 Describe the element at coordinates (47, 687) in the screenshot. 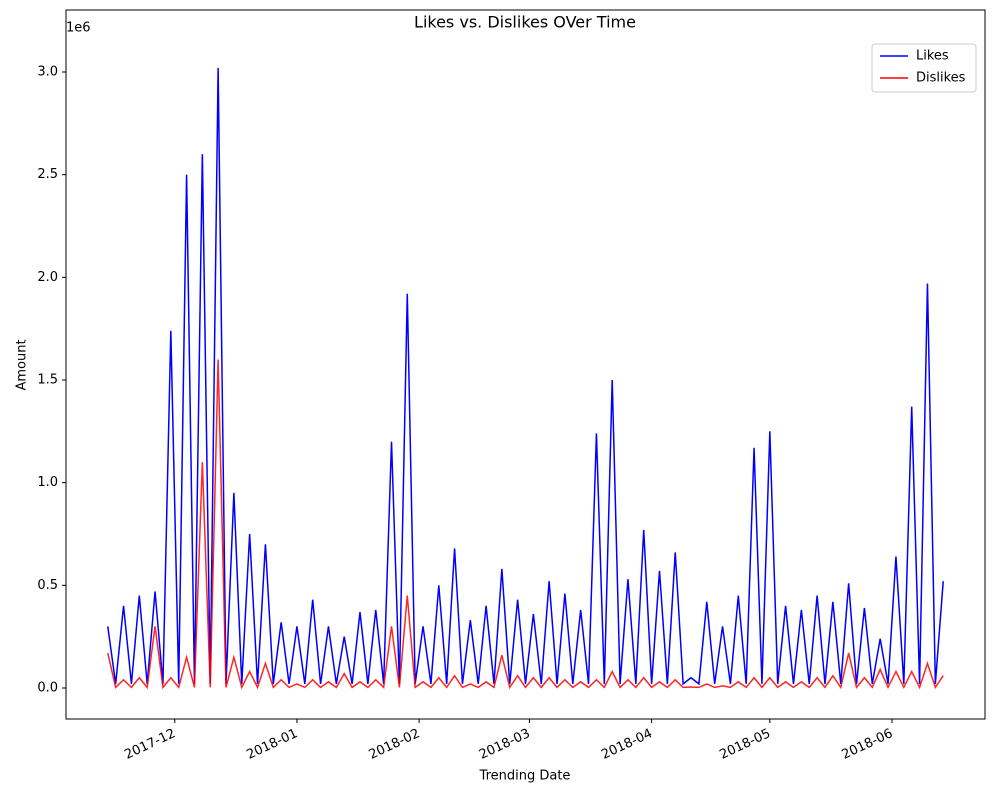

I see `y-tick-label: 0.0` at that location.